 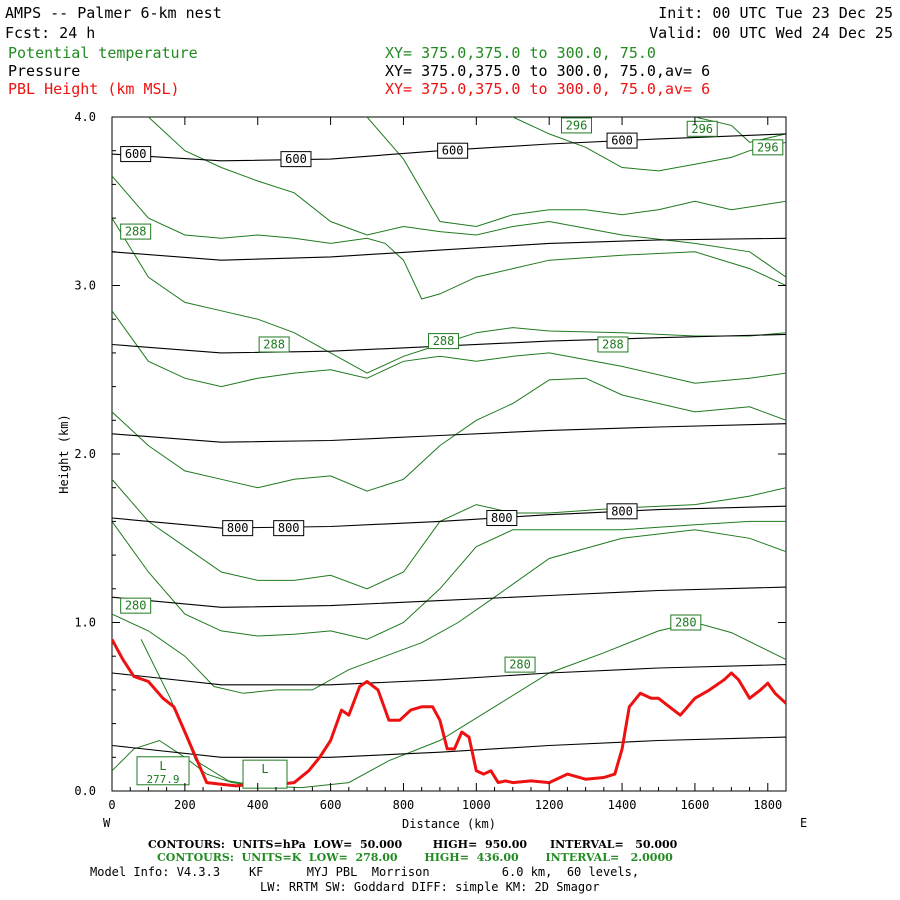 I want to click on y-tick-label: 4.0, so click(x=85, y=117).